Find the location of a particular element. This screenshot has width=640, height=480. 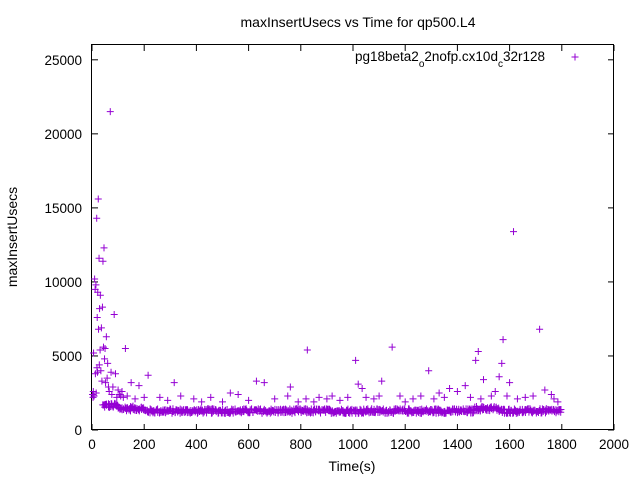

y-tick-label: 25000 is located at coordinates (63, 60).